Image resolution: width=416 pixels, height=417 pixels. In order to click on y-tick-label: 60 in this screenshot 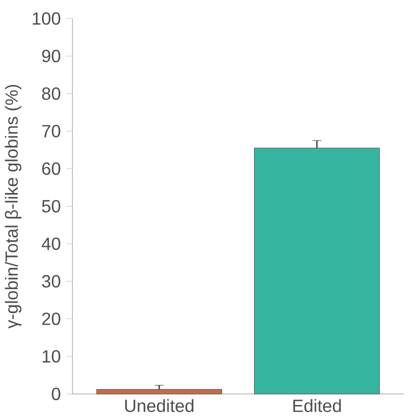, I will do `click(51, 168)`.